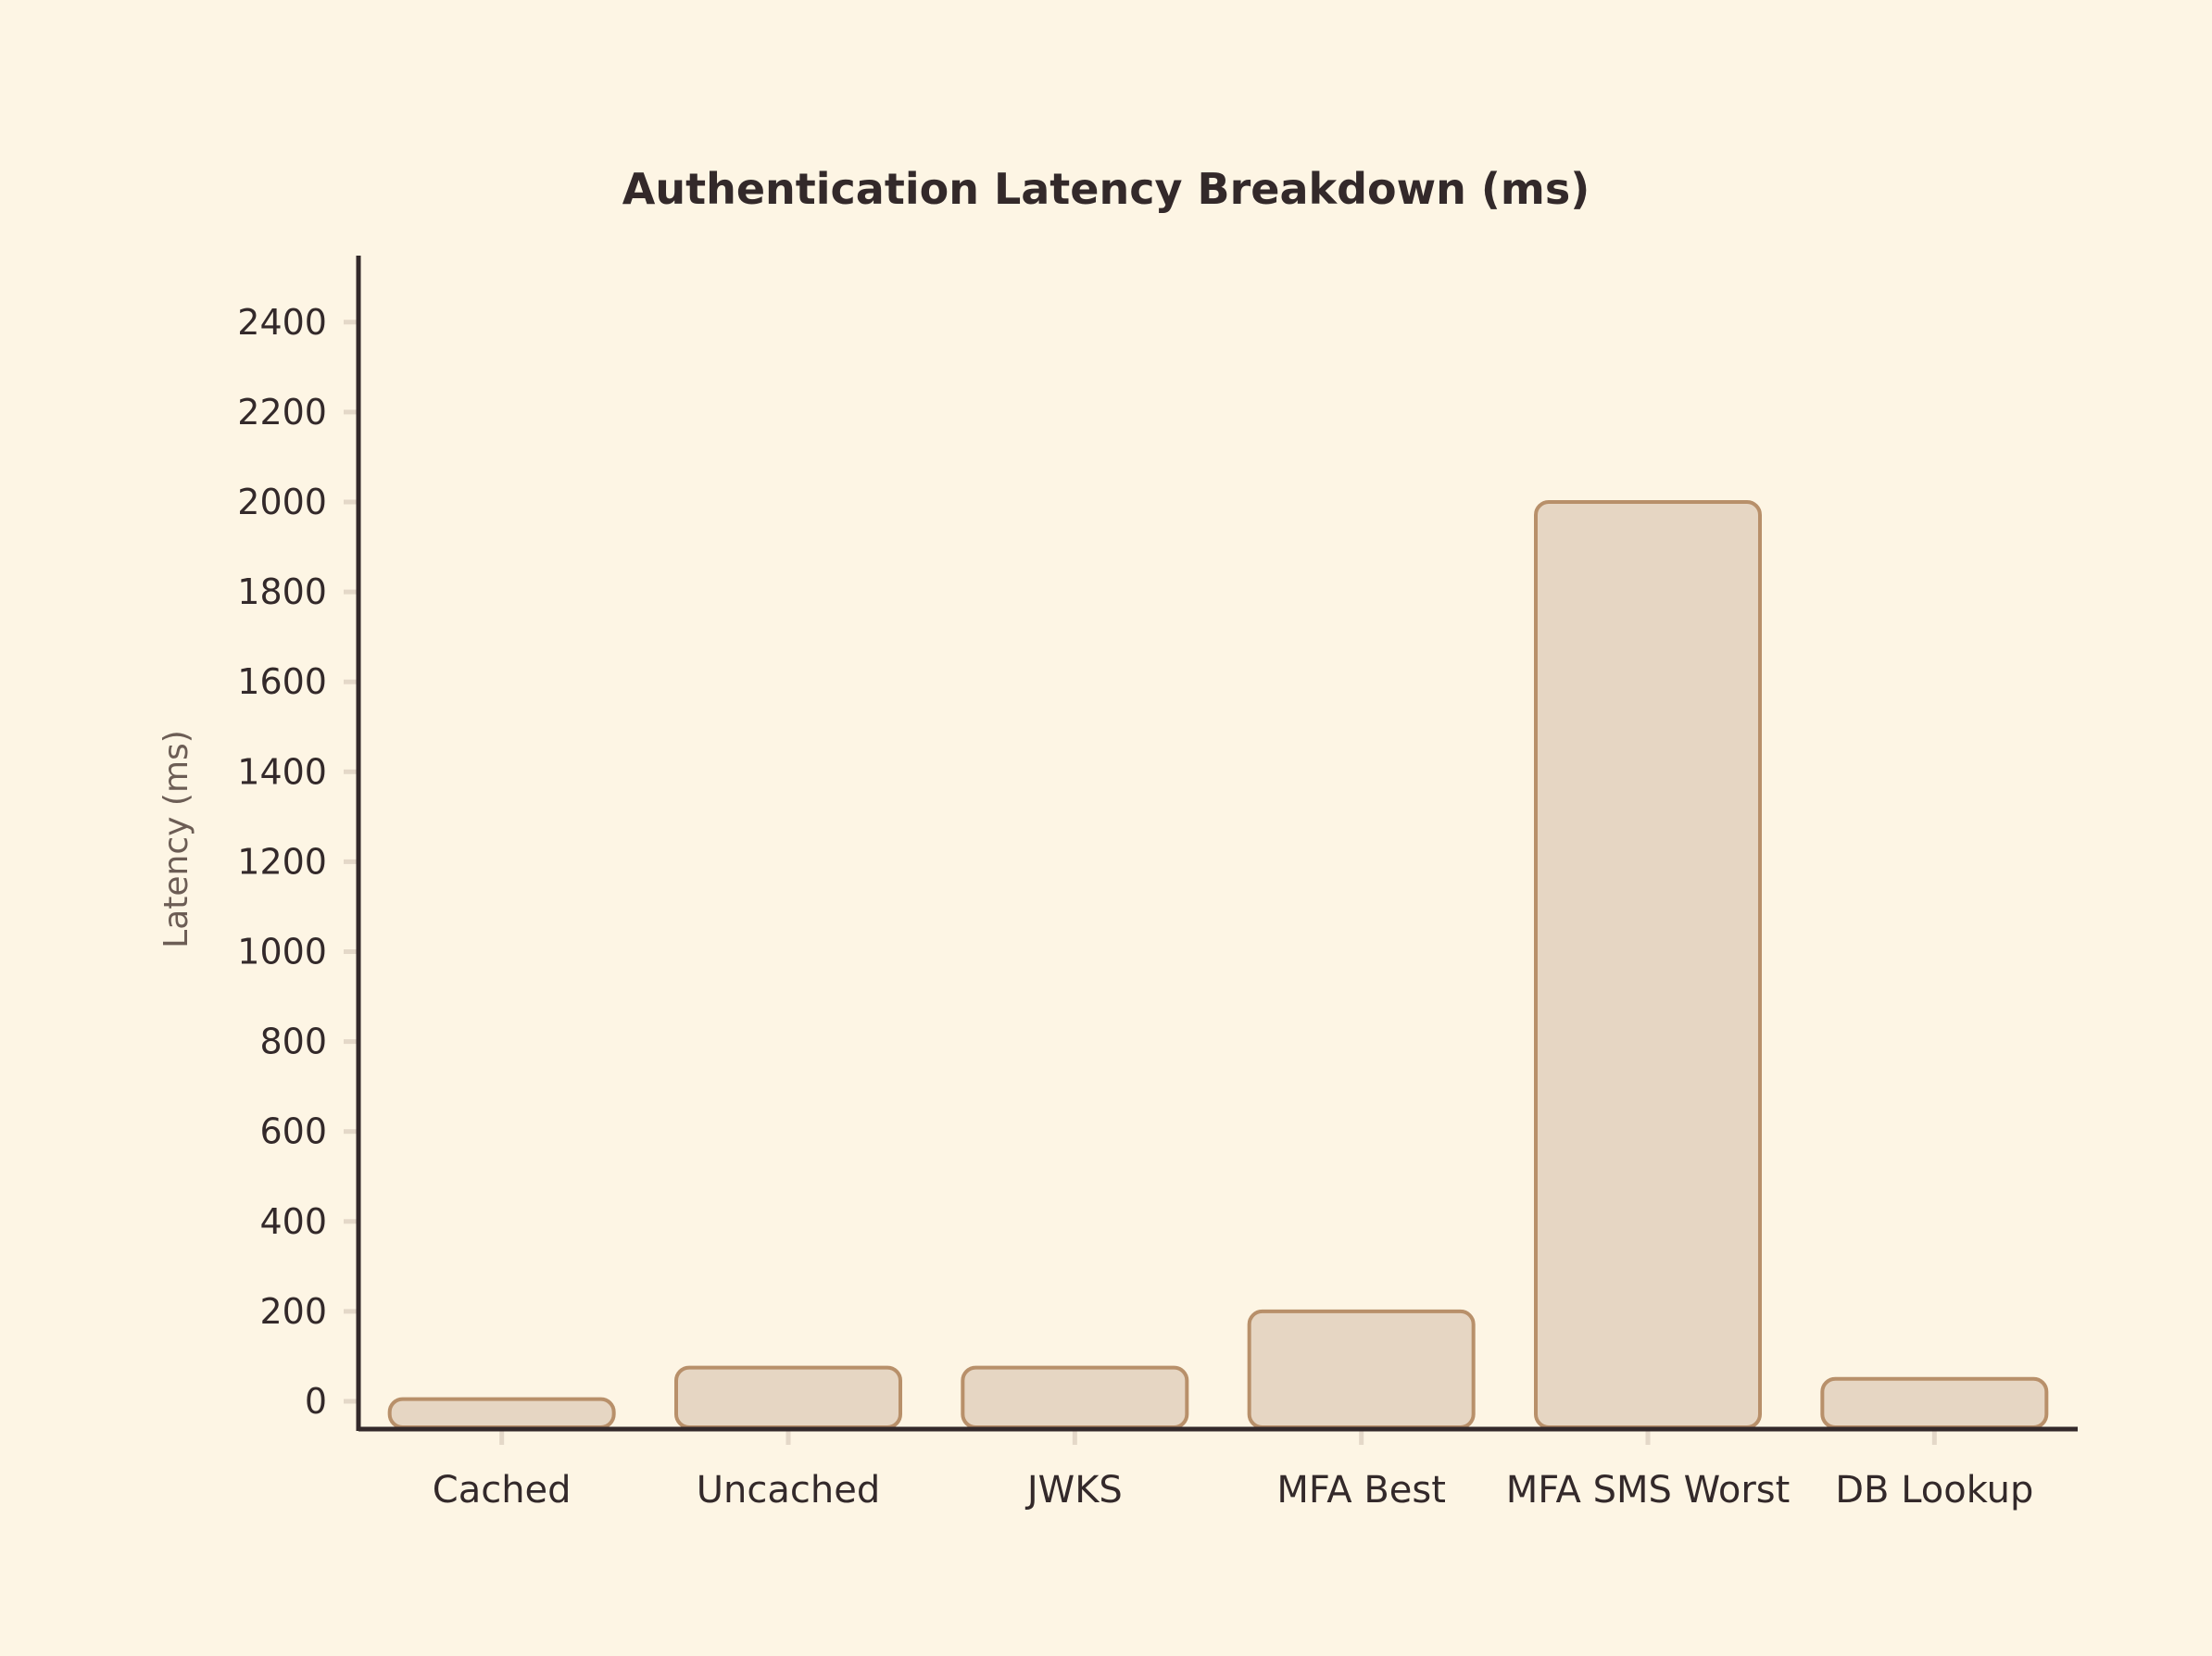 The image size is (2212, 1656). Describe the element at coordinates (503, 1490) in the screenshot. I see `x-tick-label: Cached` at that location.